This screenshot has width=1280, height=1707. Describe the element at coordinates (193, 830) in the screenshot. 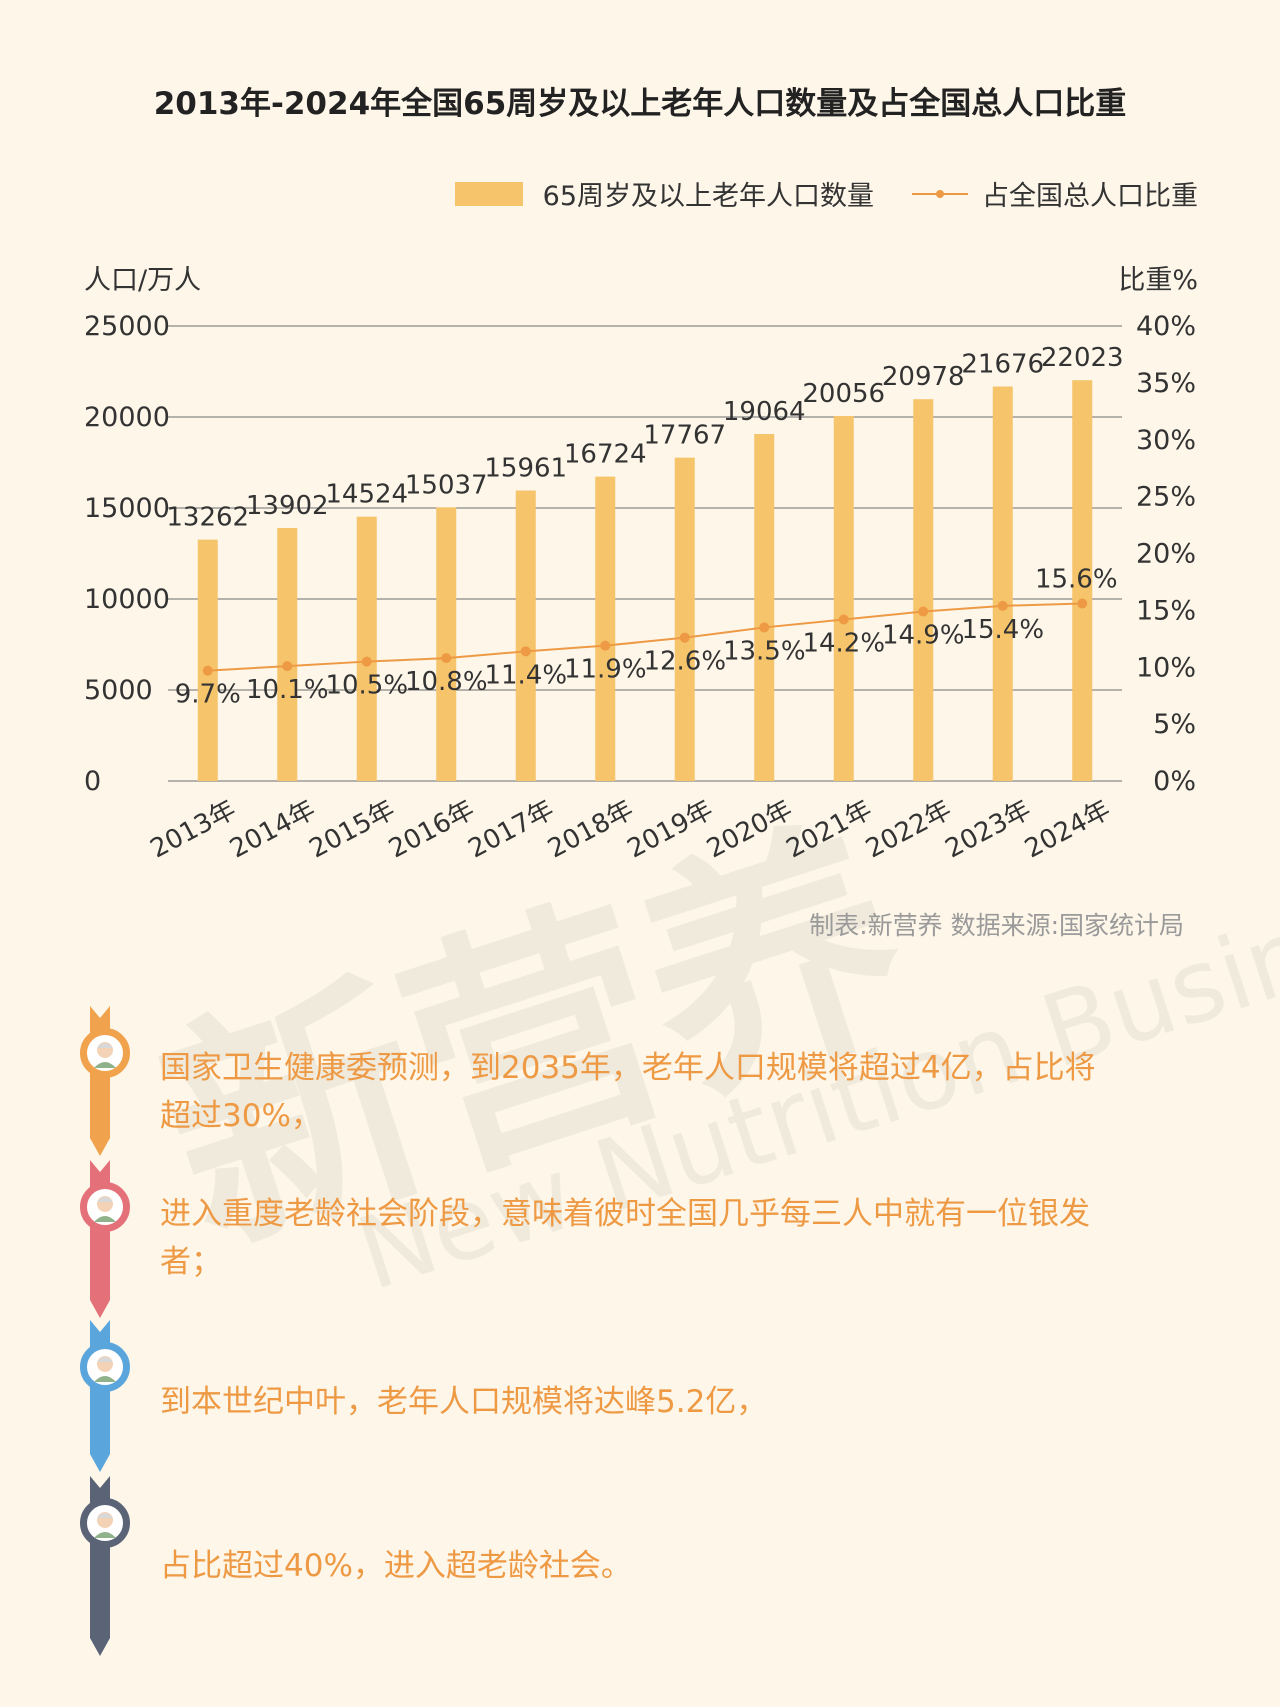

I see `x-tick-label: 2013年` at that location.